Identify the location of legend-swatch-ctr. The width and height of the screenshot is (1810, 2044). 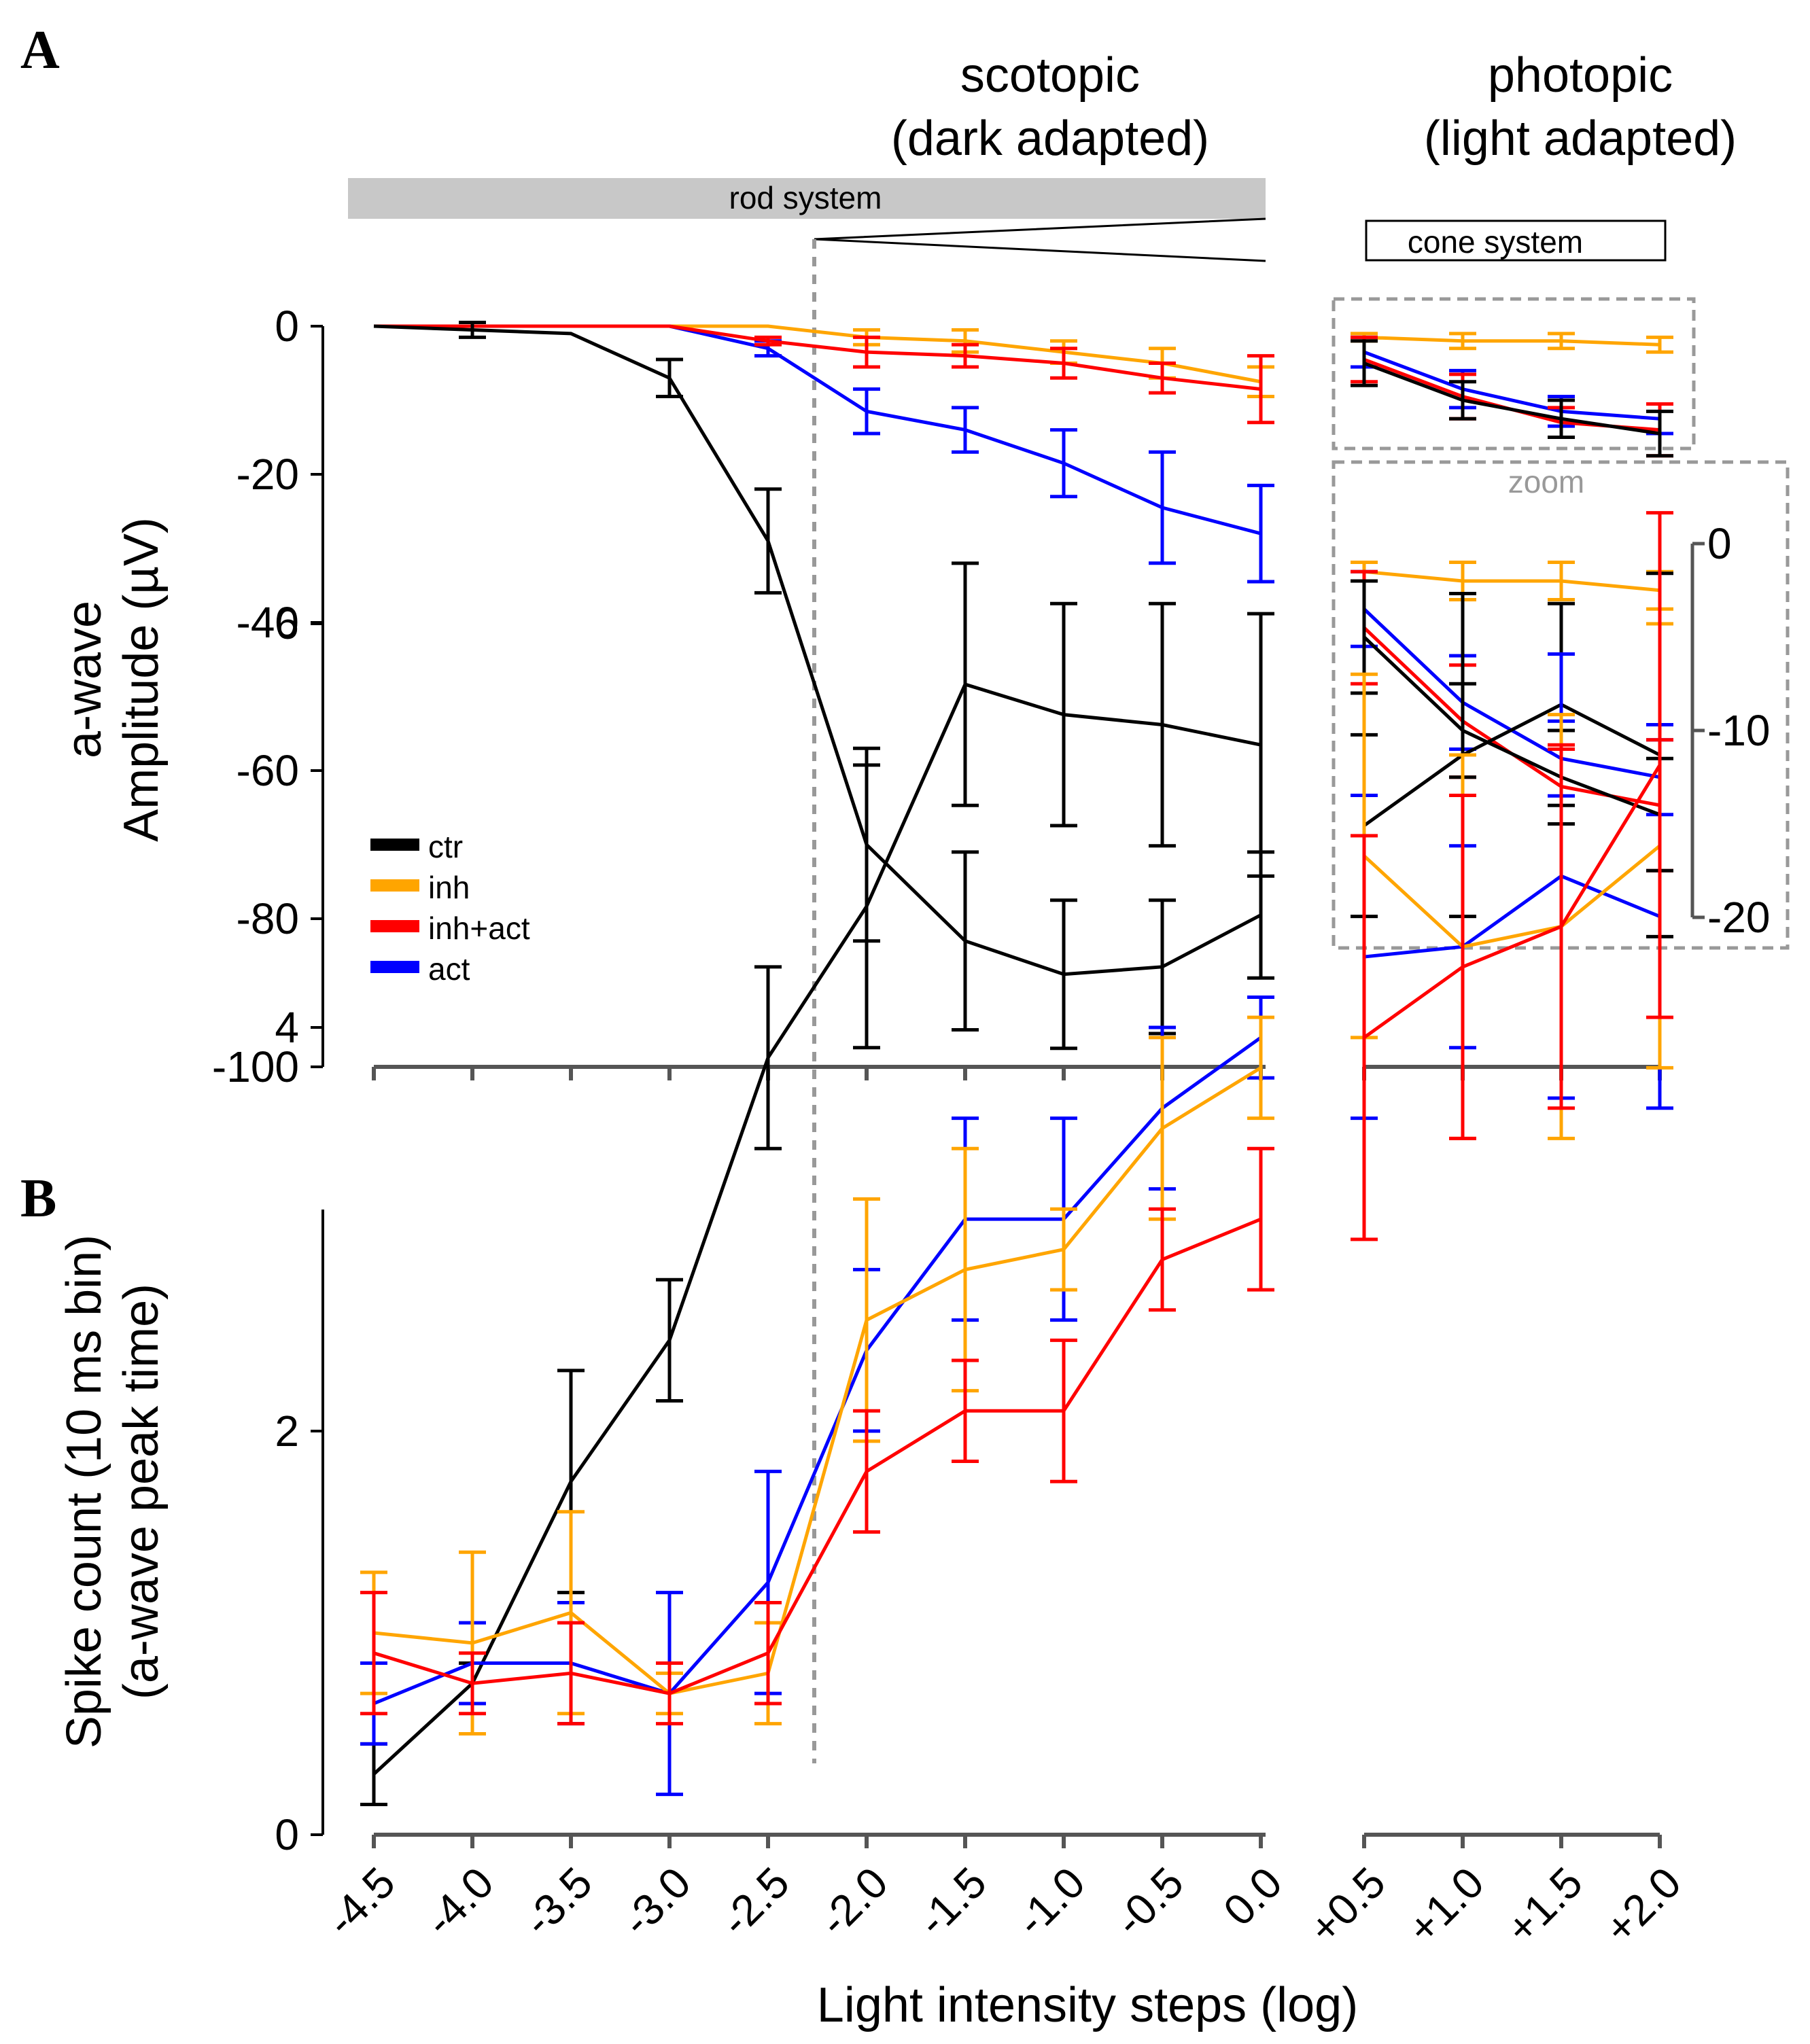
(394, 845).